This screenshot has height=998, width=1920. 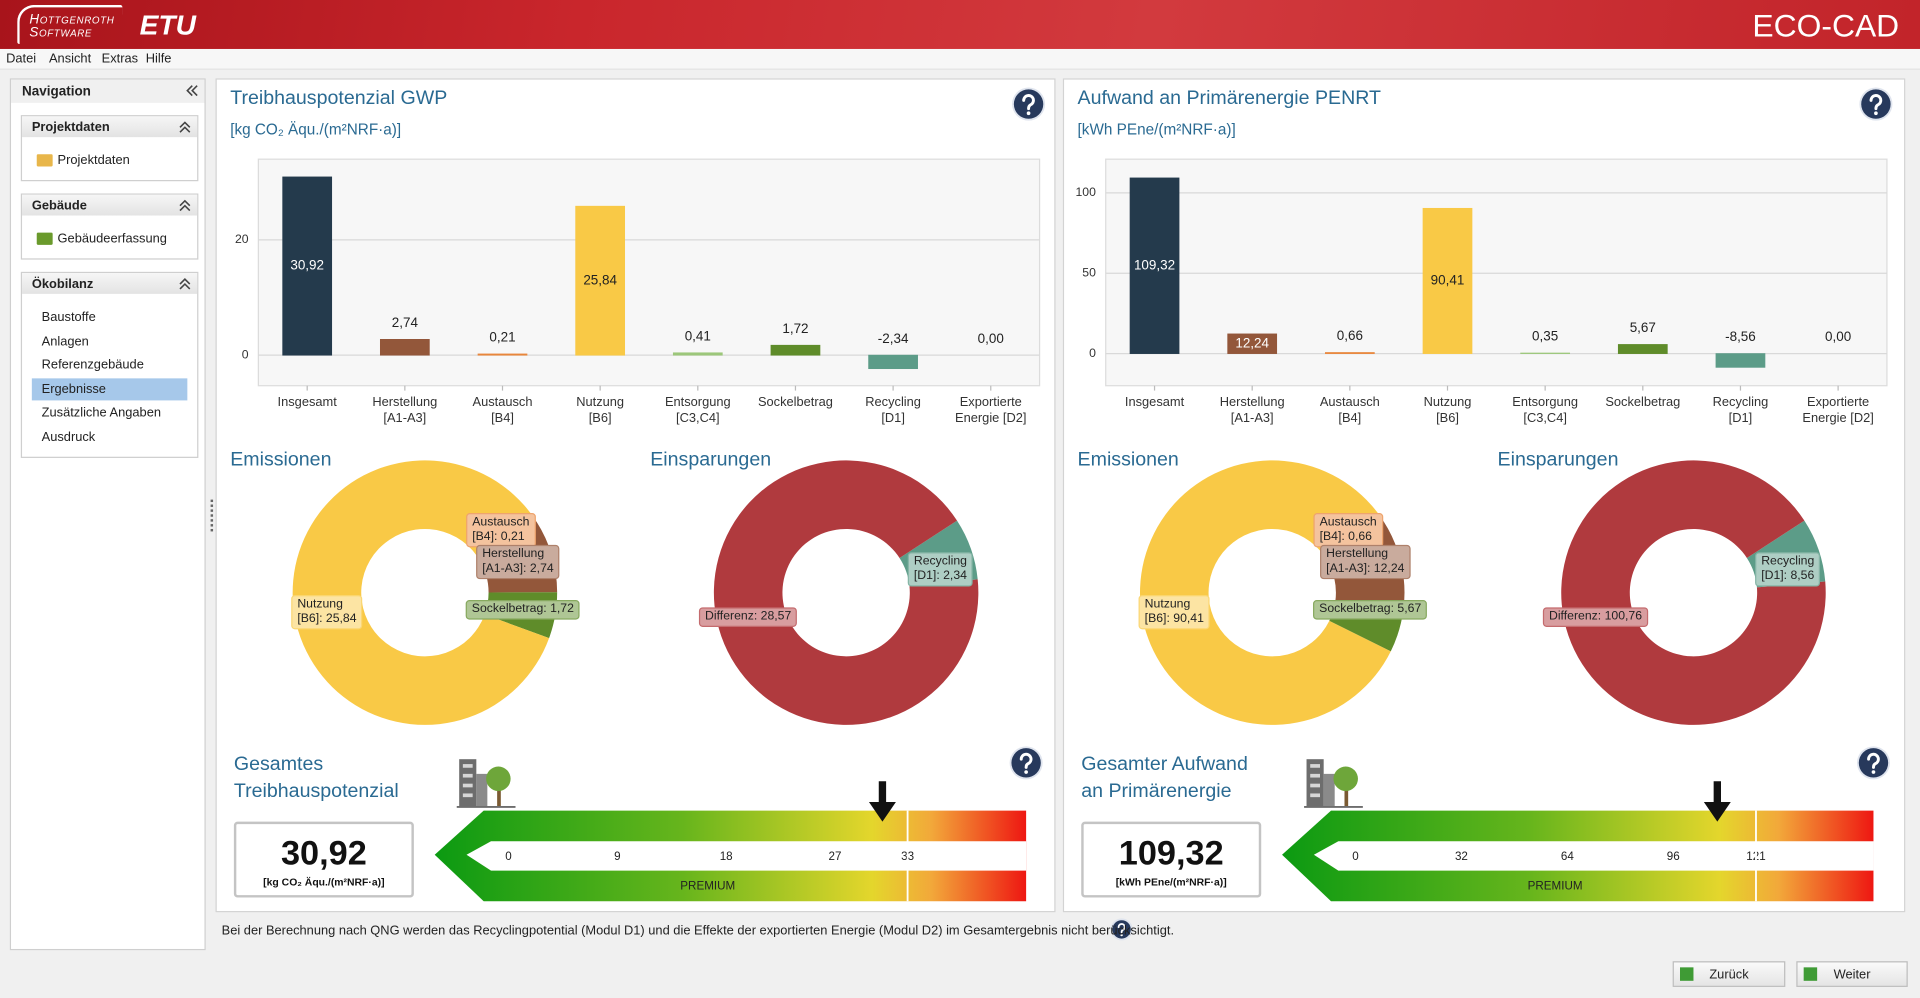 I want to click on nav-item: Zusätzliche Angaben, so click(x=101, y=413).